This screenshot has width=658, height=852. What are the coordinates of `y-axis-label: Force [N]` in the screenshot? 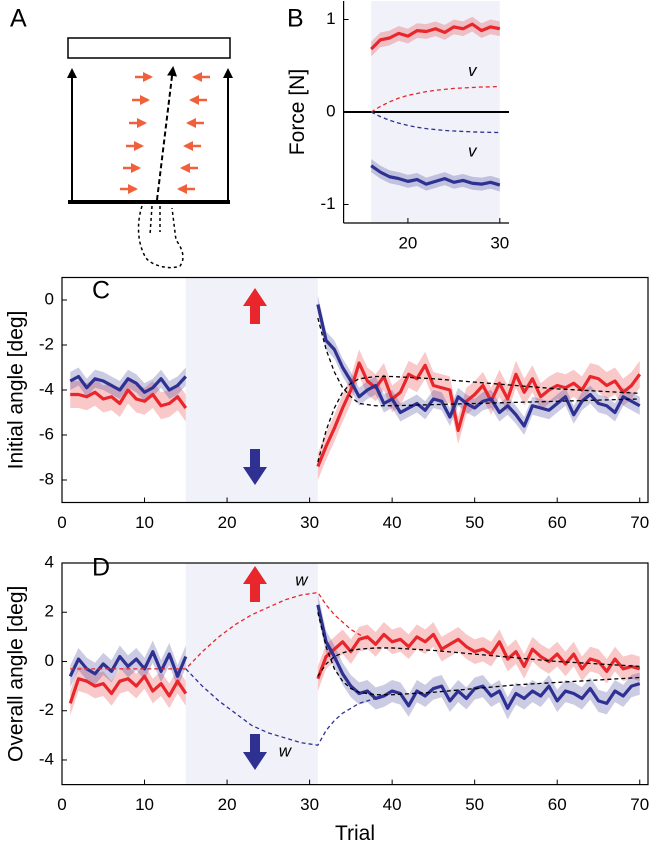 It's located at (297, 112).